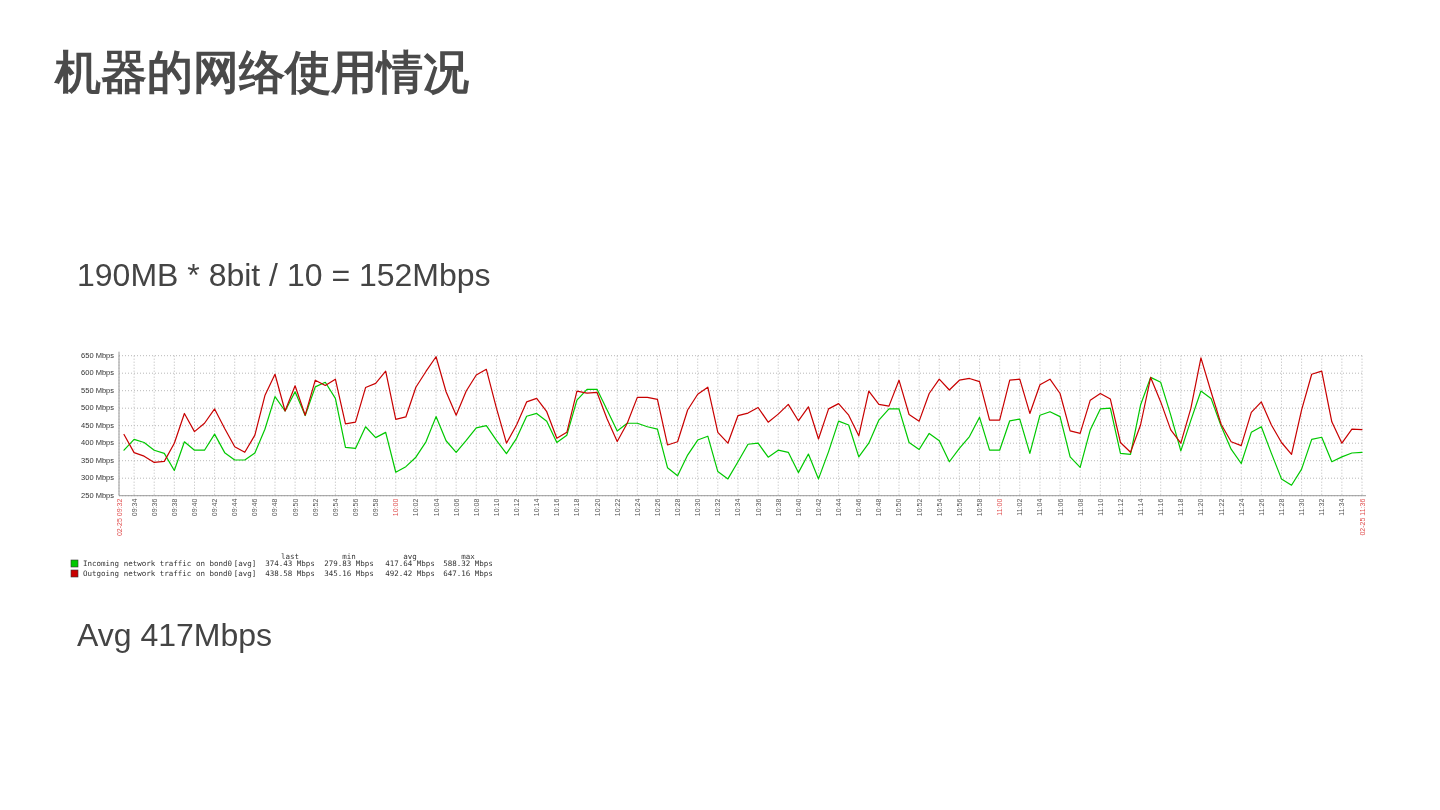 Image resolution: width=1440 pixels, height=810 pixels. What do you see at coordinates (284, 275) in the screenshot?
I see `chart-subtitle: 190MB * 8bit / 10 = 152Mbps` at bounding box center [284, 275].